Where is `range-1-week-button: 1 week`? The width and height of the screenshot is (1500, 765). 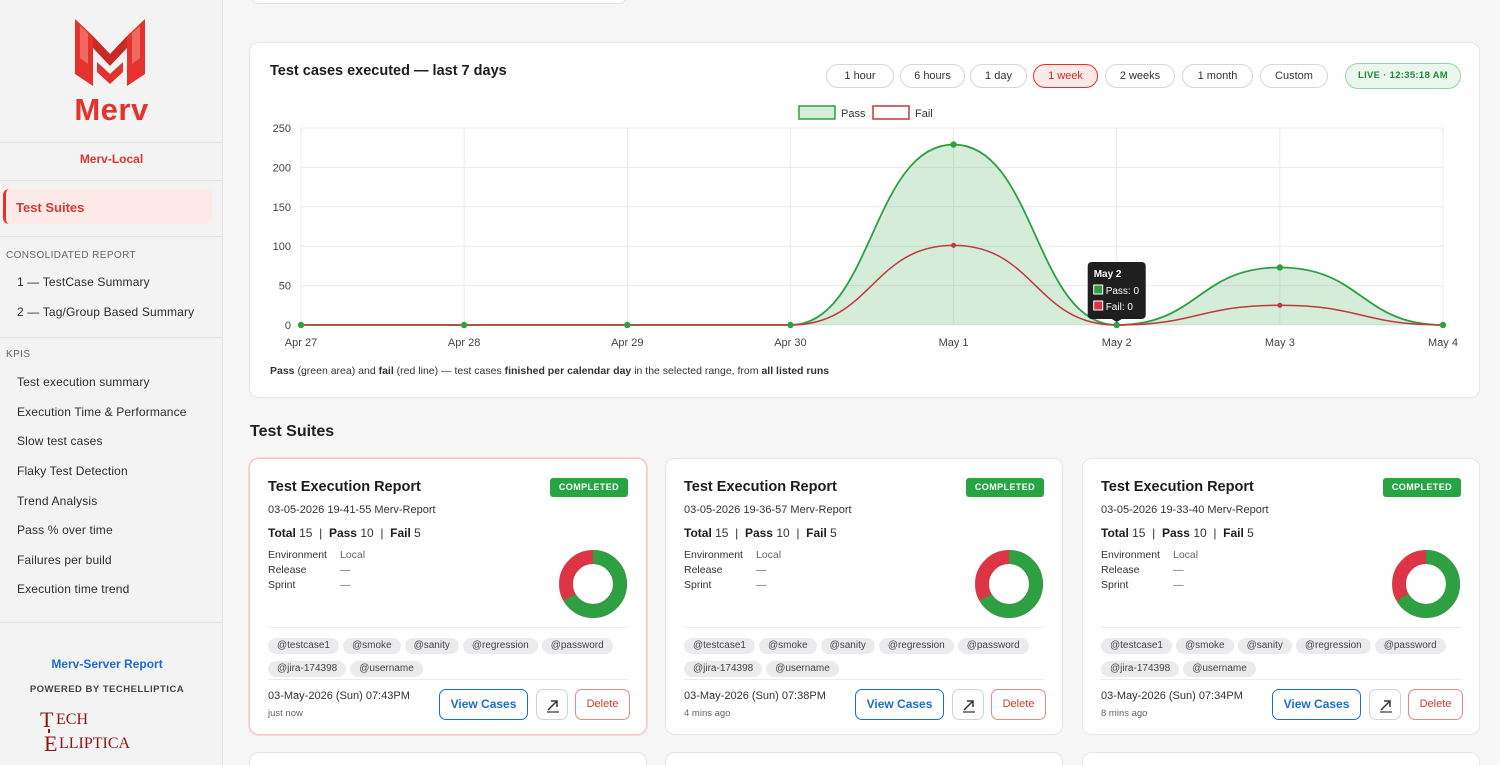 range-1-week-button: 1 week is located at coordinates (1065, 76).